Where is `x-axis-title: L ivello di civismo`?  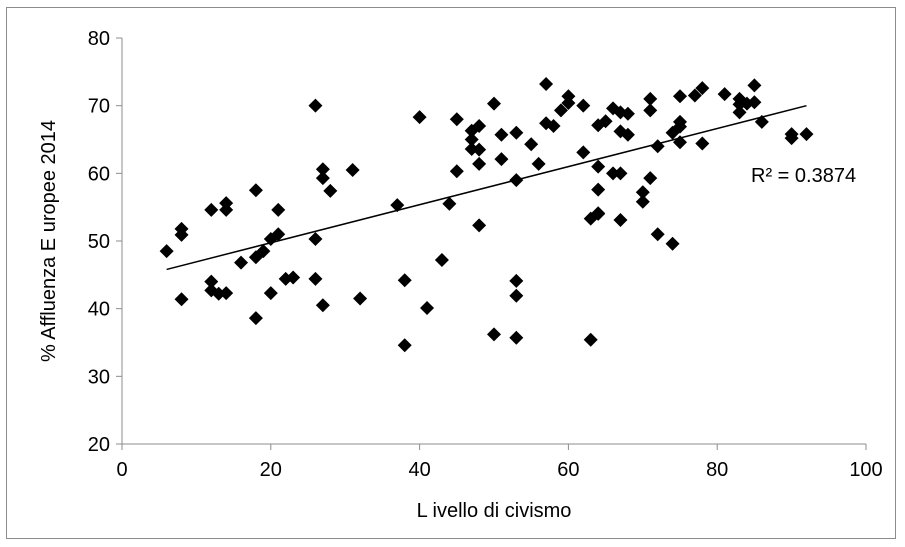
x-axis-title: L ivello di civismo is located at coordinates (494, 511).